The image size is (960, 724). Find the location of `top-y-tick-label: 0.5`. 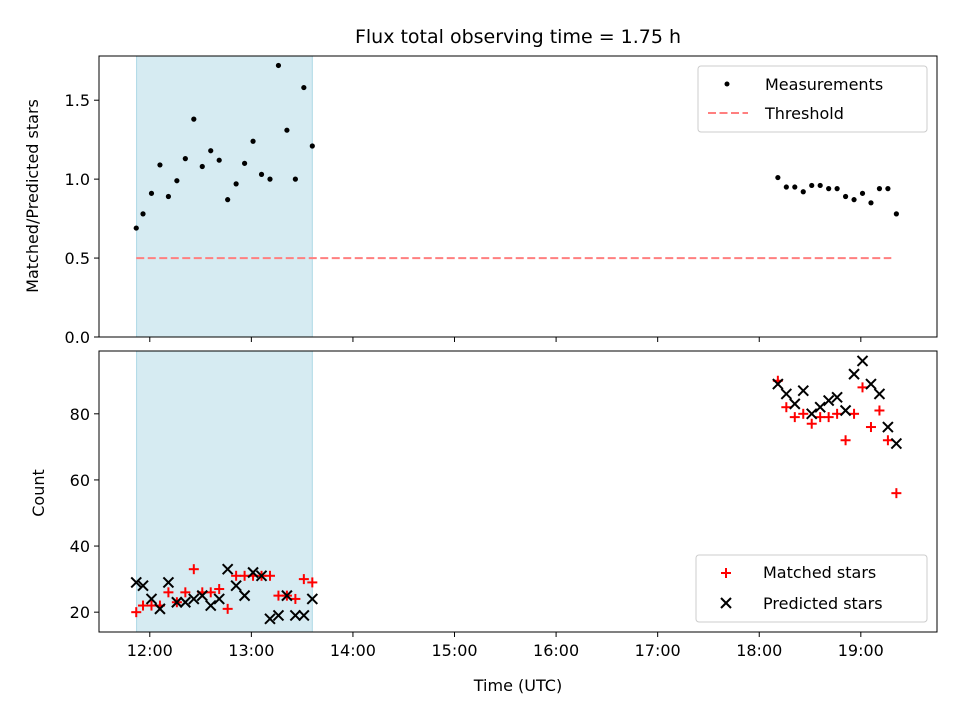

top-y-tick-label: 0.5 is located at coordinates (77, 258).